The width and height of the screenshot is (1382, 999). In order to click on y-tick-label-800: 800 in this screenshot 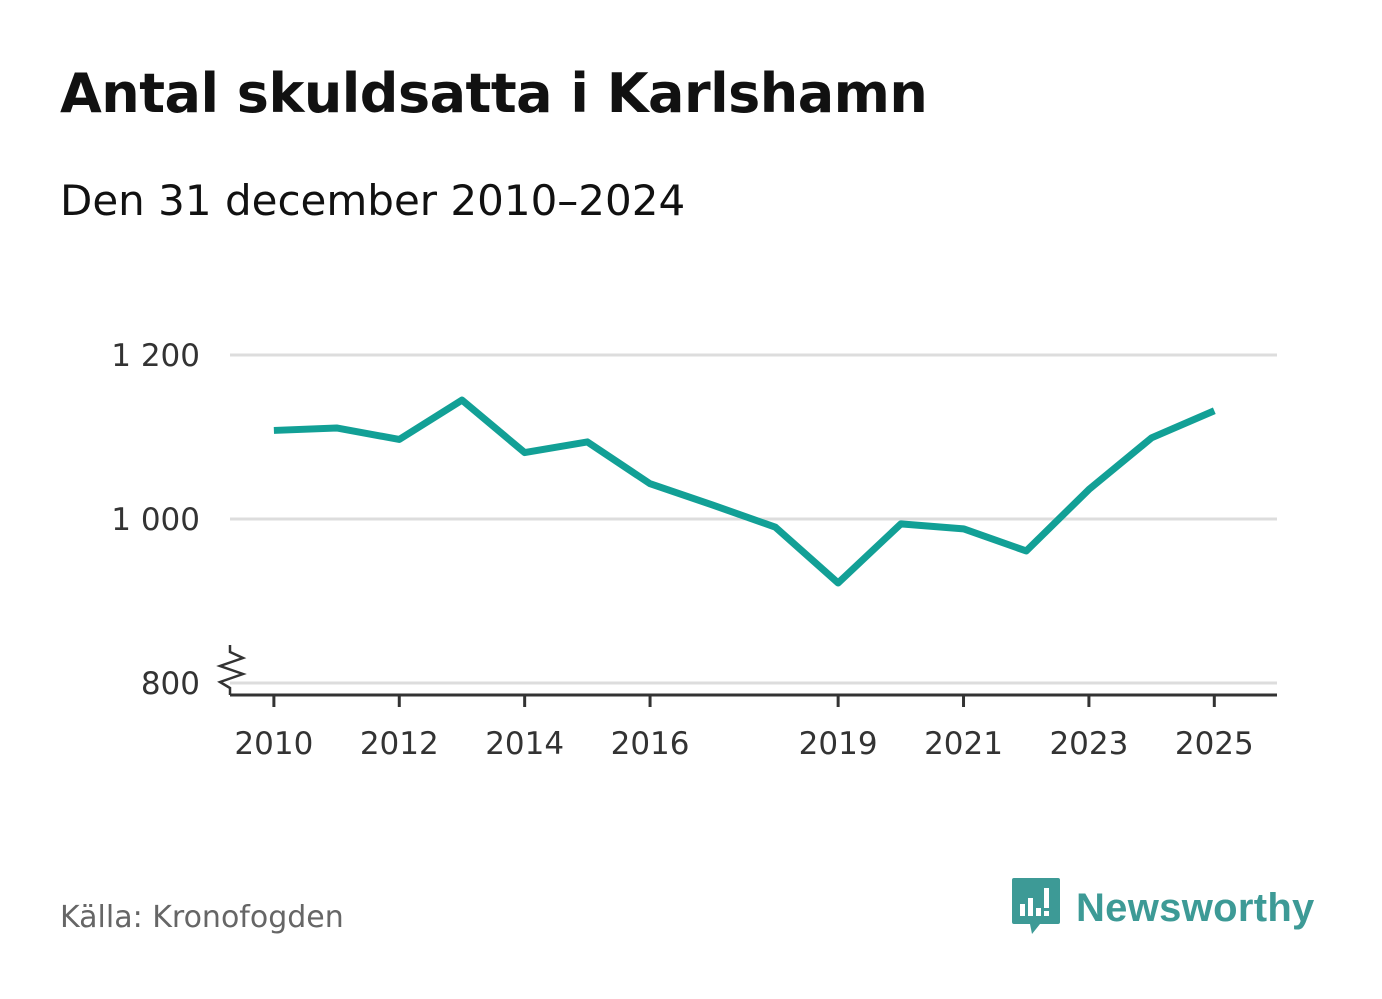, I will do `click(170, 684)`.